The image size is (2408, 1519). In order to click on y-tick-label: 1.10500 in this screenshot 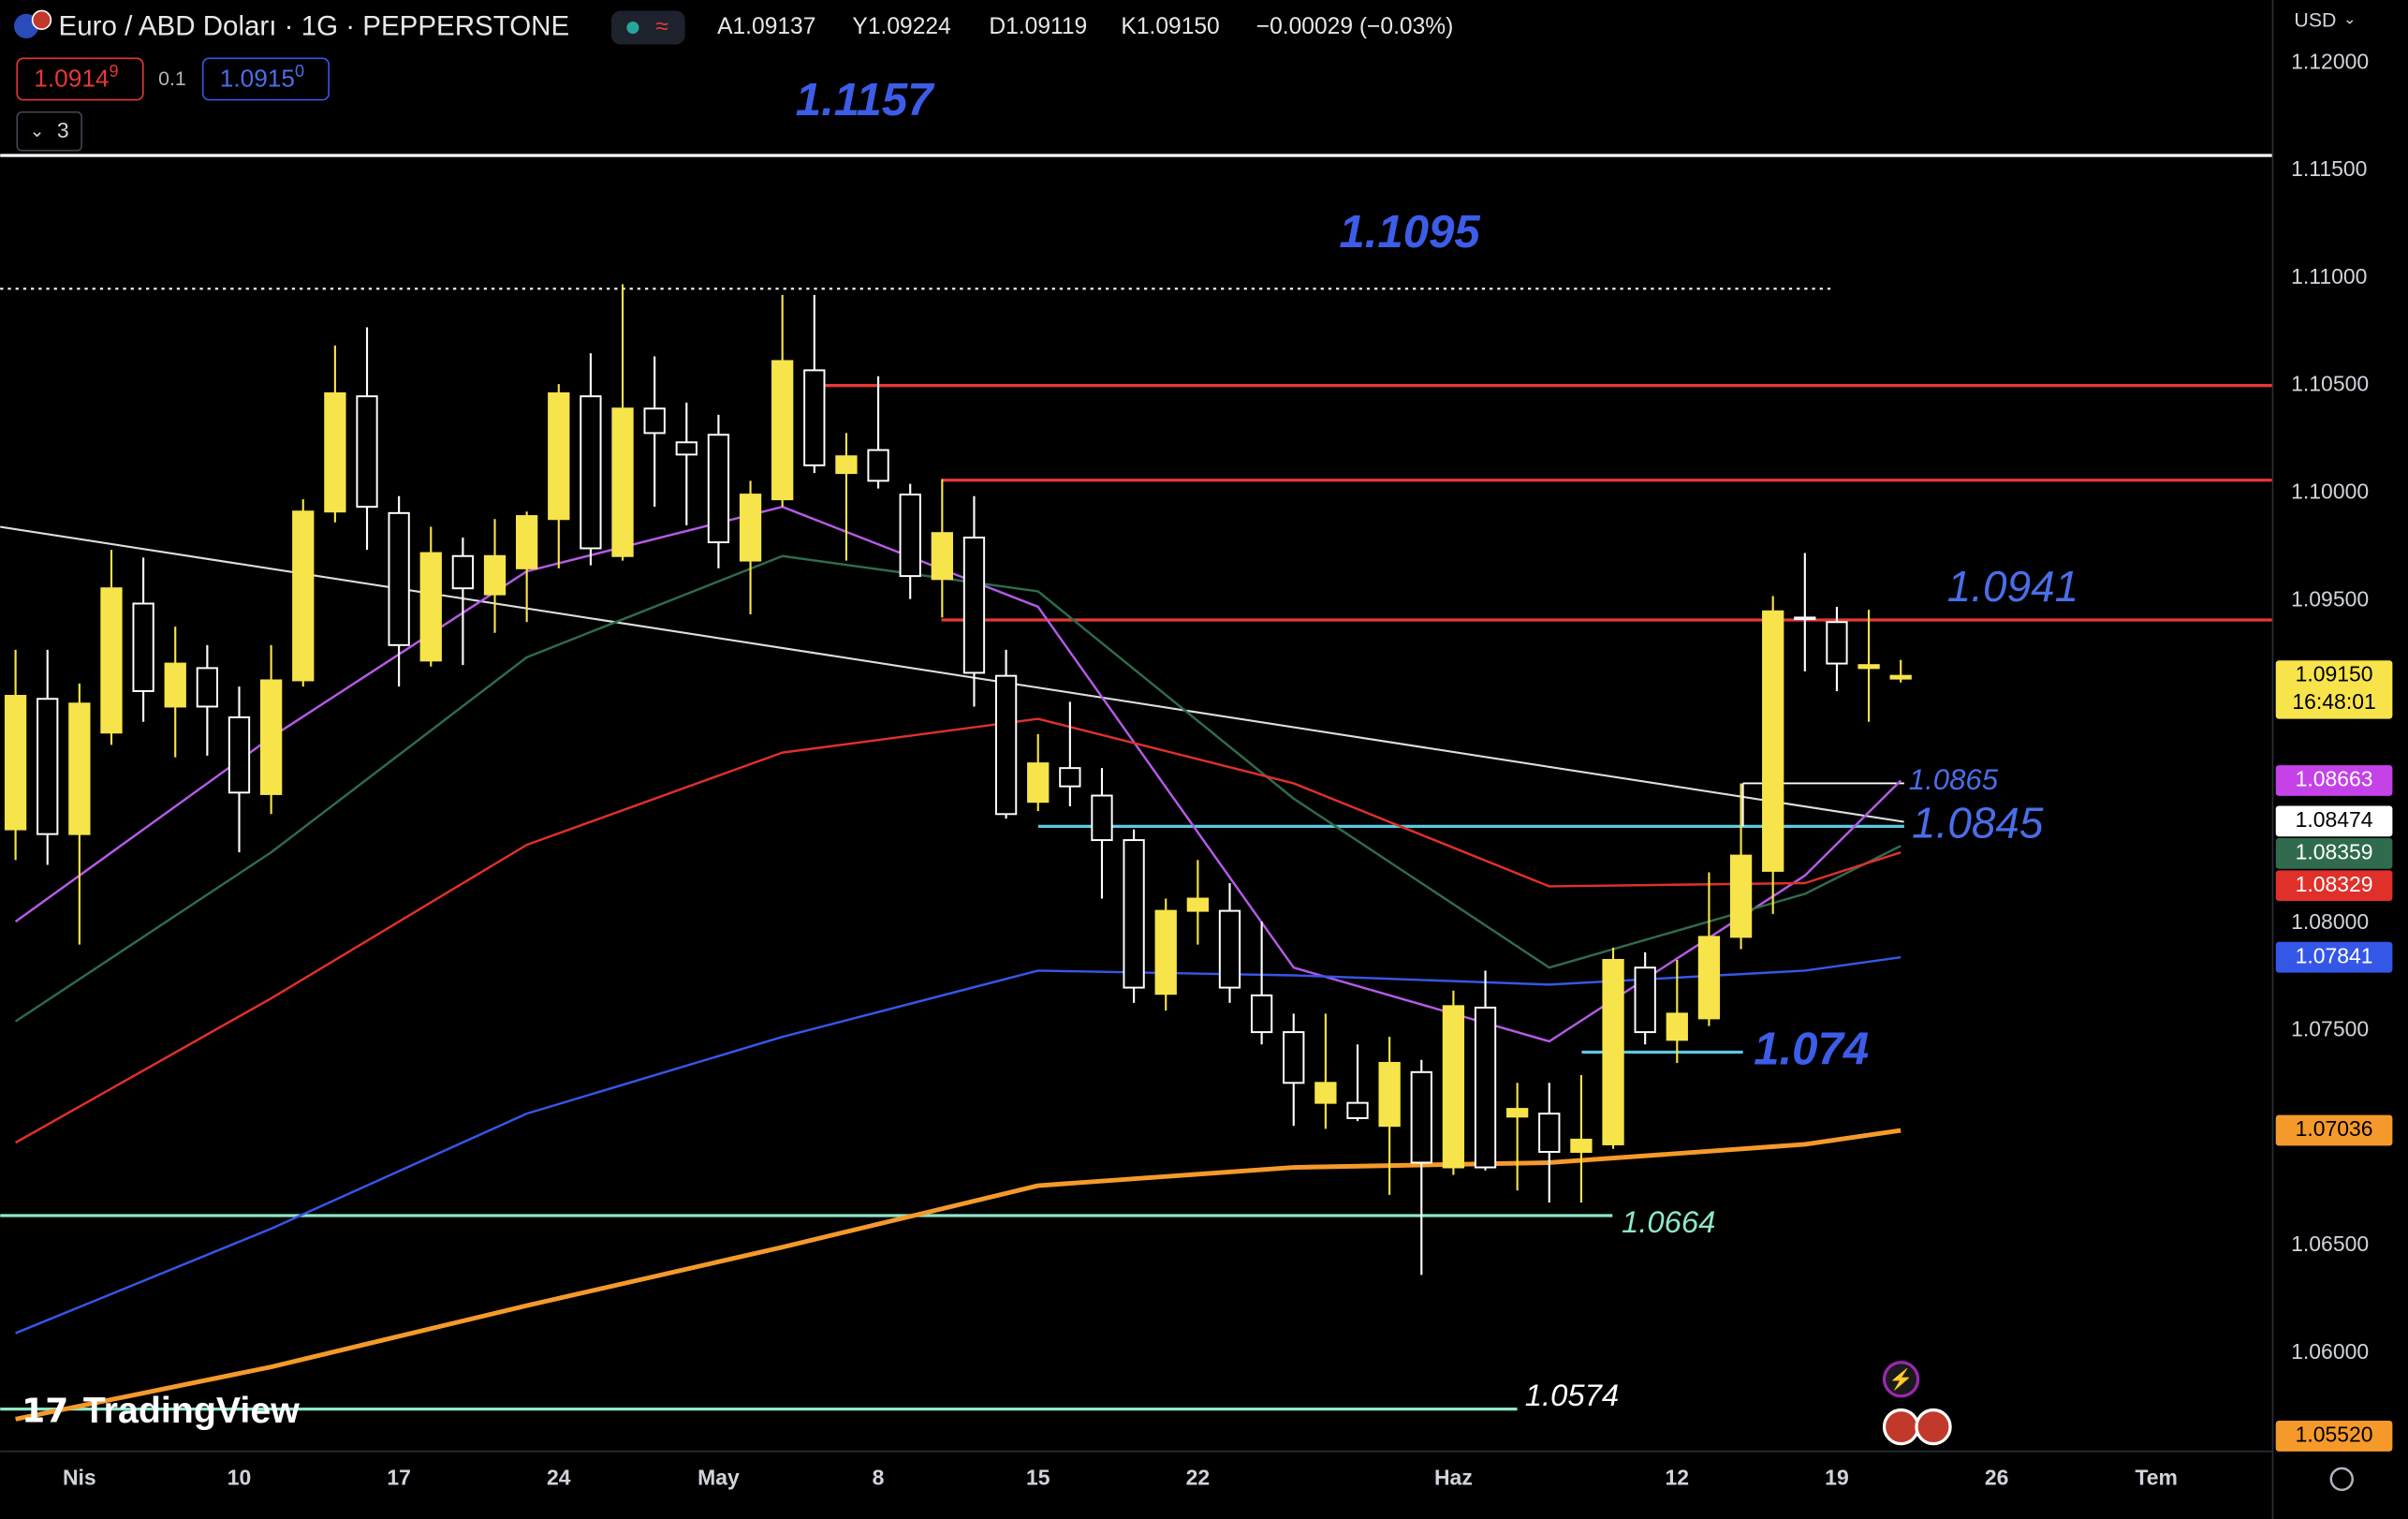, I will do `click(2330, 384)`.